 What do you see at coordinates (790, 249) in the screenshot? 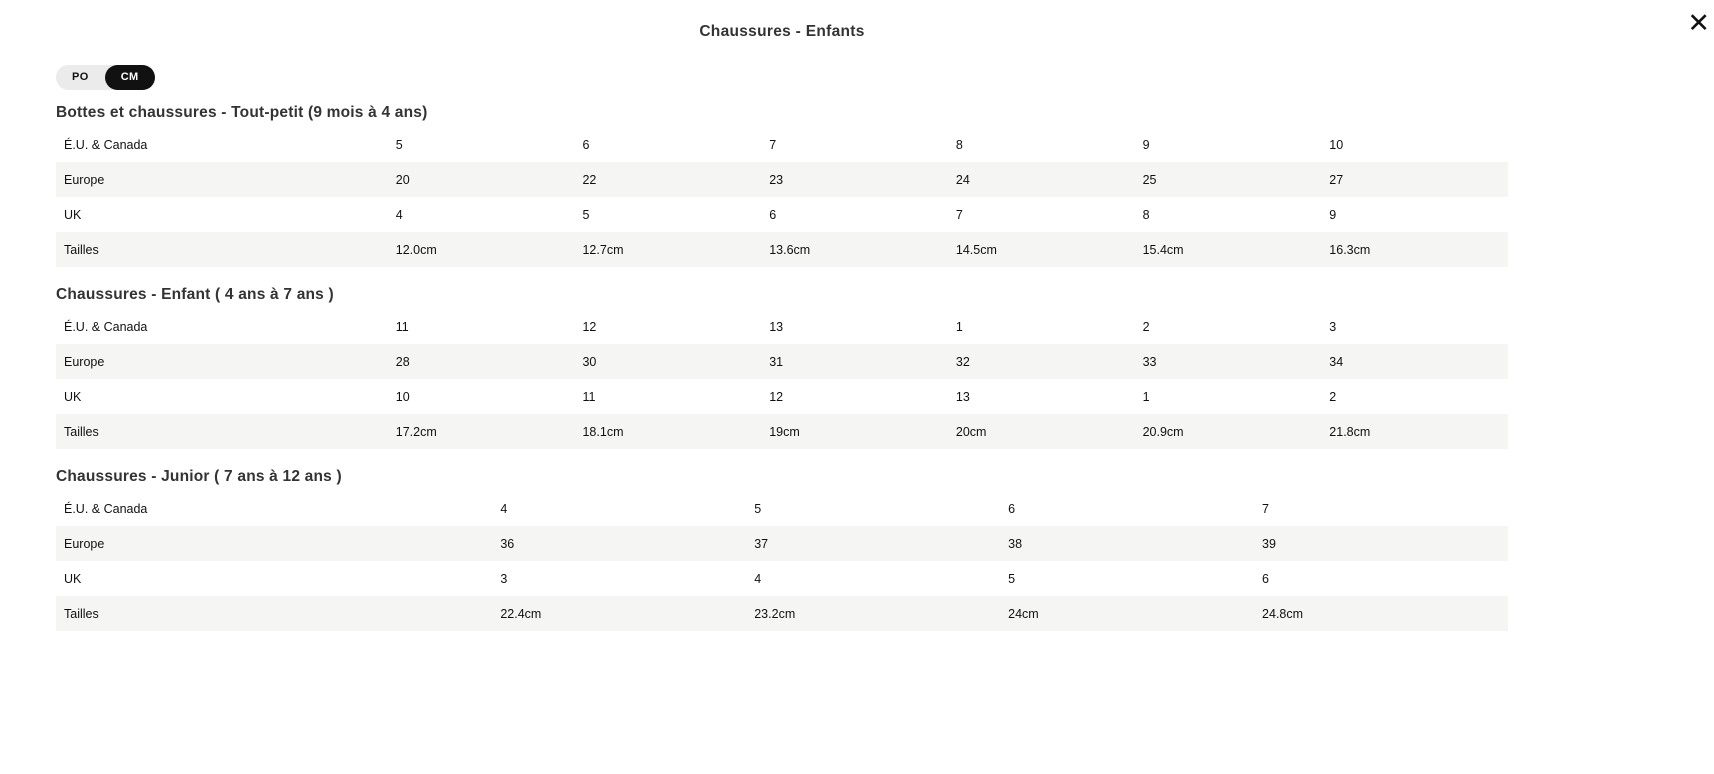
I see `size-cell: 13.6cm` at bounding box center [790, 249].